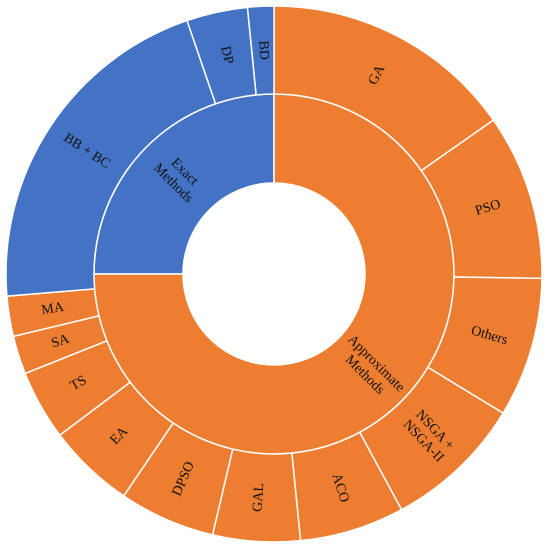 Image resolution: width=549 pixels, height=550 pixels. Describe the element at coordinates (488, 208) in the screenshot. I see `outer-label-pso: PSO` at that location.